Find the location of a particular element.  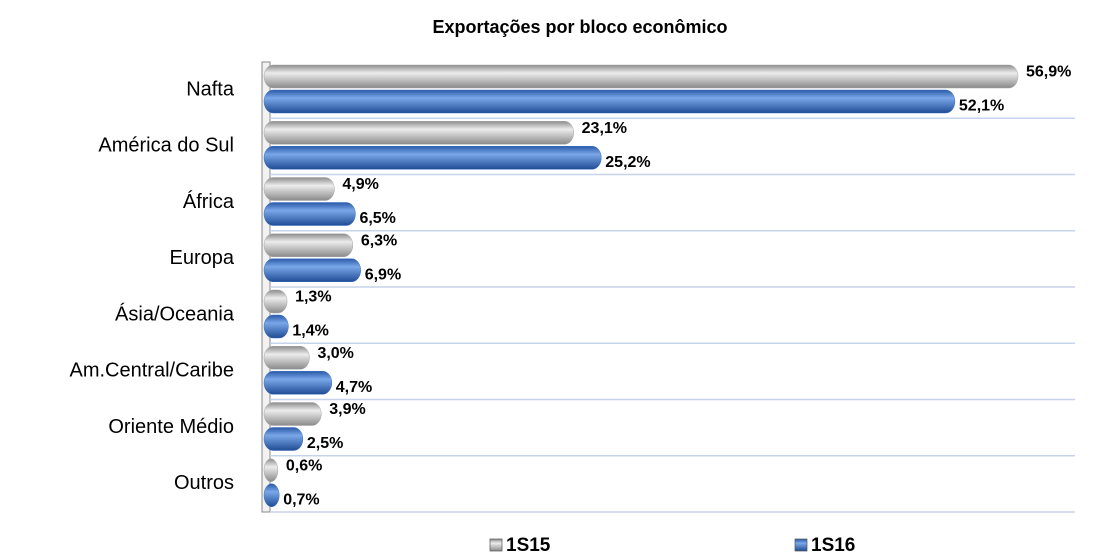

data-label: 6,9% is located at coordinates (383, 274).